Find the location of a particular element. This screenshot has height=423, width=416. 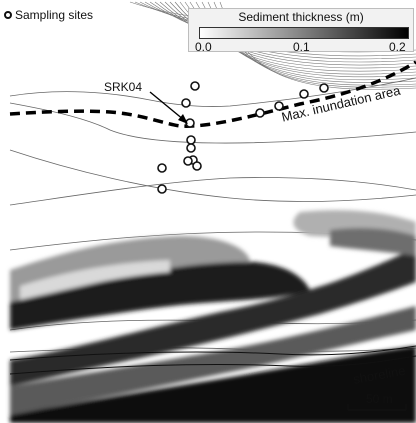

sampling-sites is located at coordinates (243, 137).